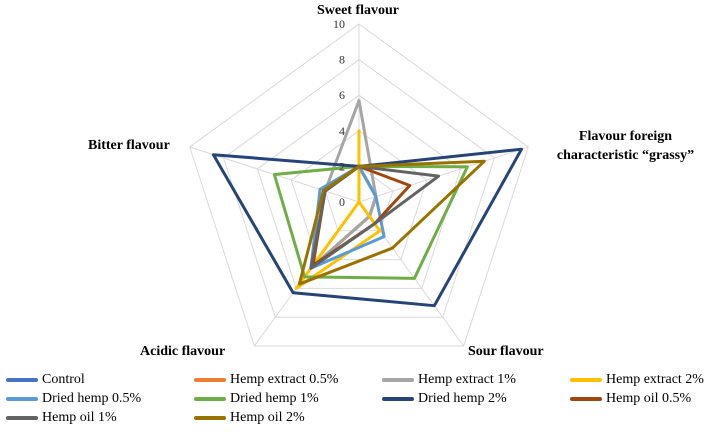 The image size is (711, 432). I want to click on radar-tick-labels: 0 2 4 6 8 10, so click(339, 113).